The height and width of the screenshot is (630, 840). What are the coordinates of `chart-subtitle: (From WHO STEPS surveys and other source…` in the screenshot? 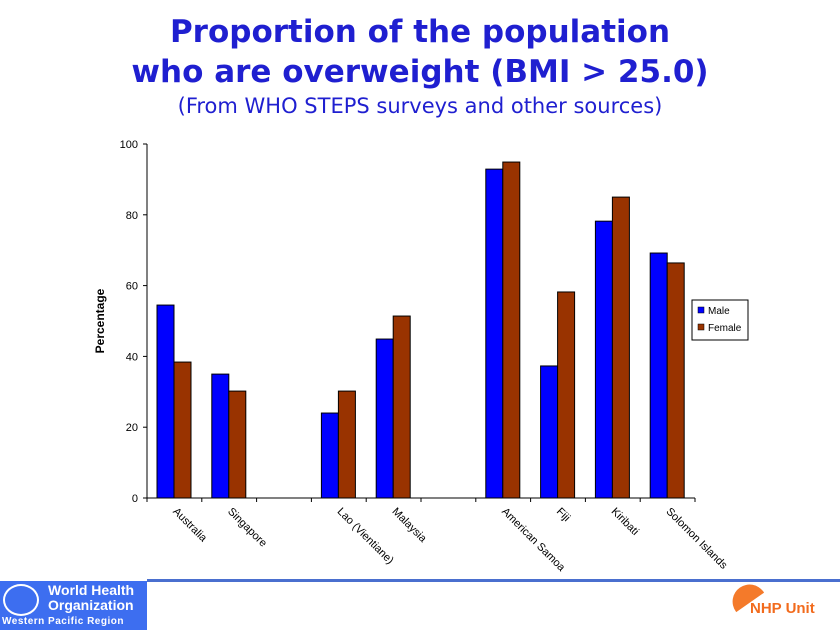 It's located at (420, 106).